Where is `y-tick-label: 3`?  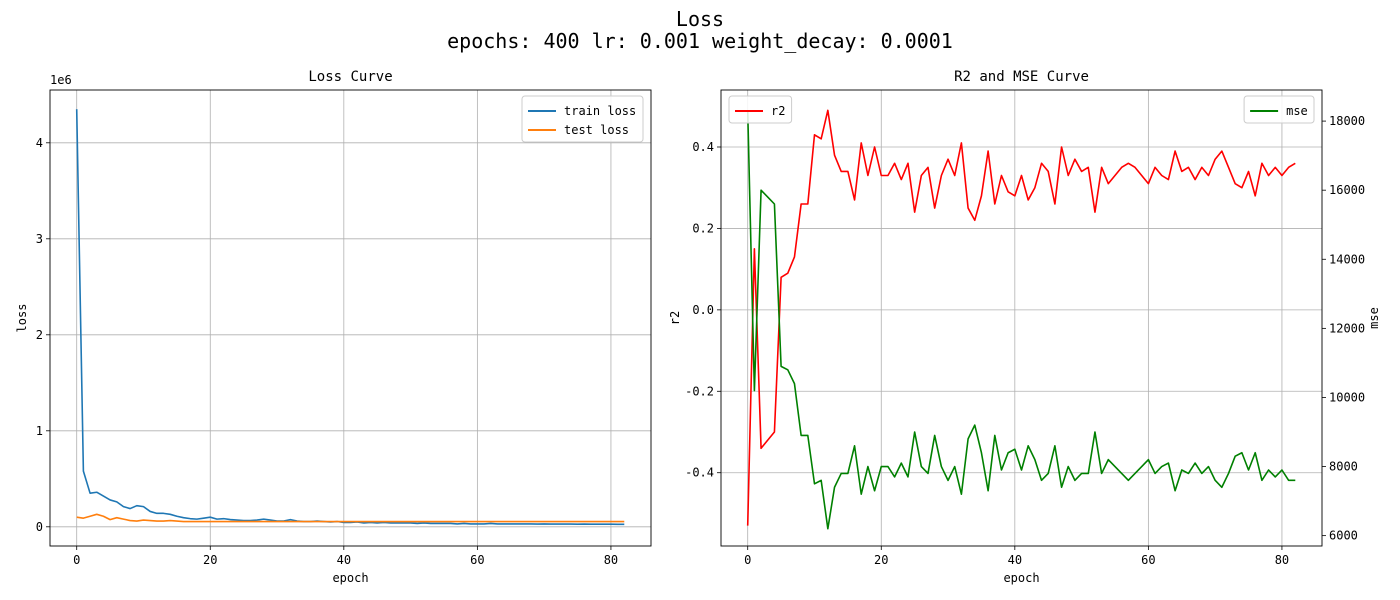
y-tick-label: 3 is located at coordinates (39, 239).